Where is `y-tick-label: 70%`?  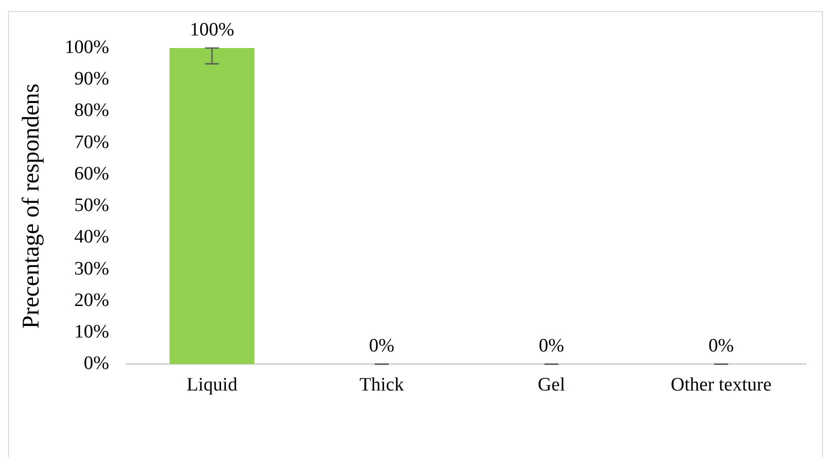
y-tick-label: 70% is located at coordinates (92, 142).